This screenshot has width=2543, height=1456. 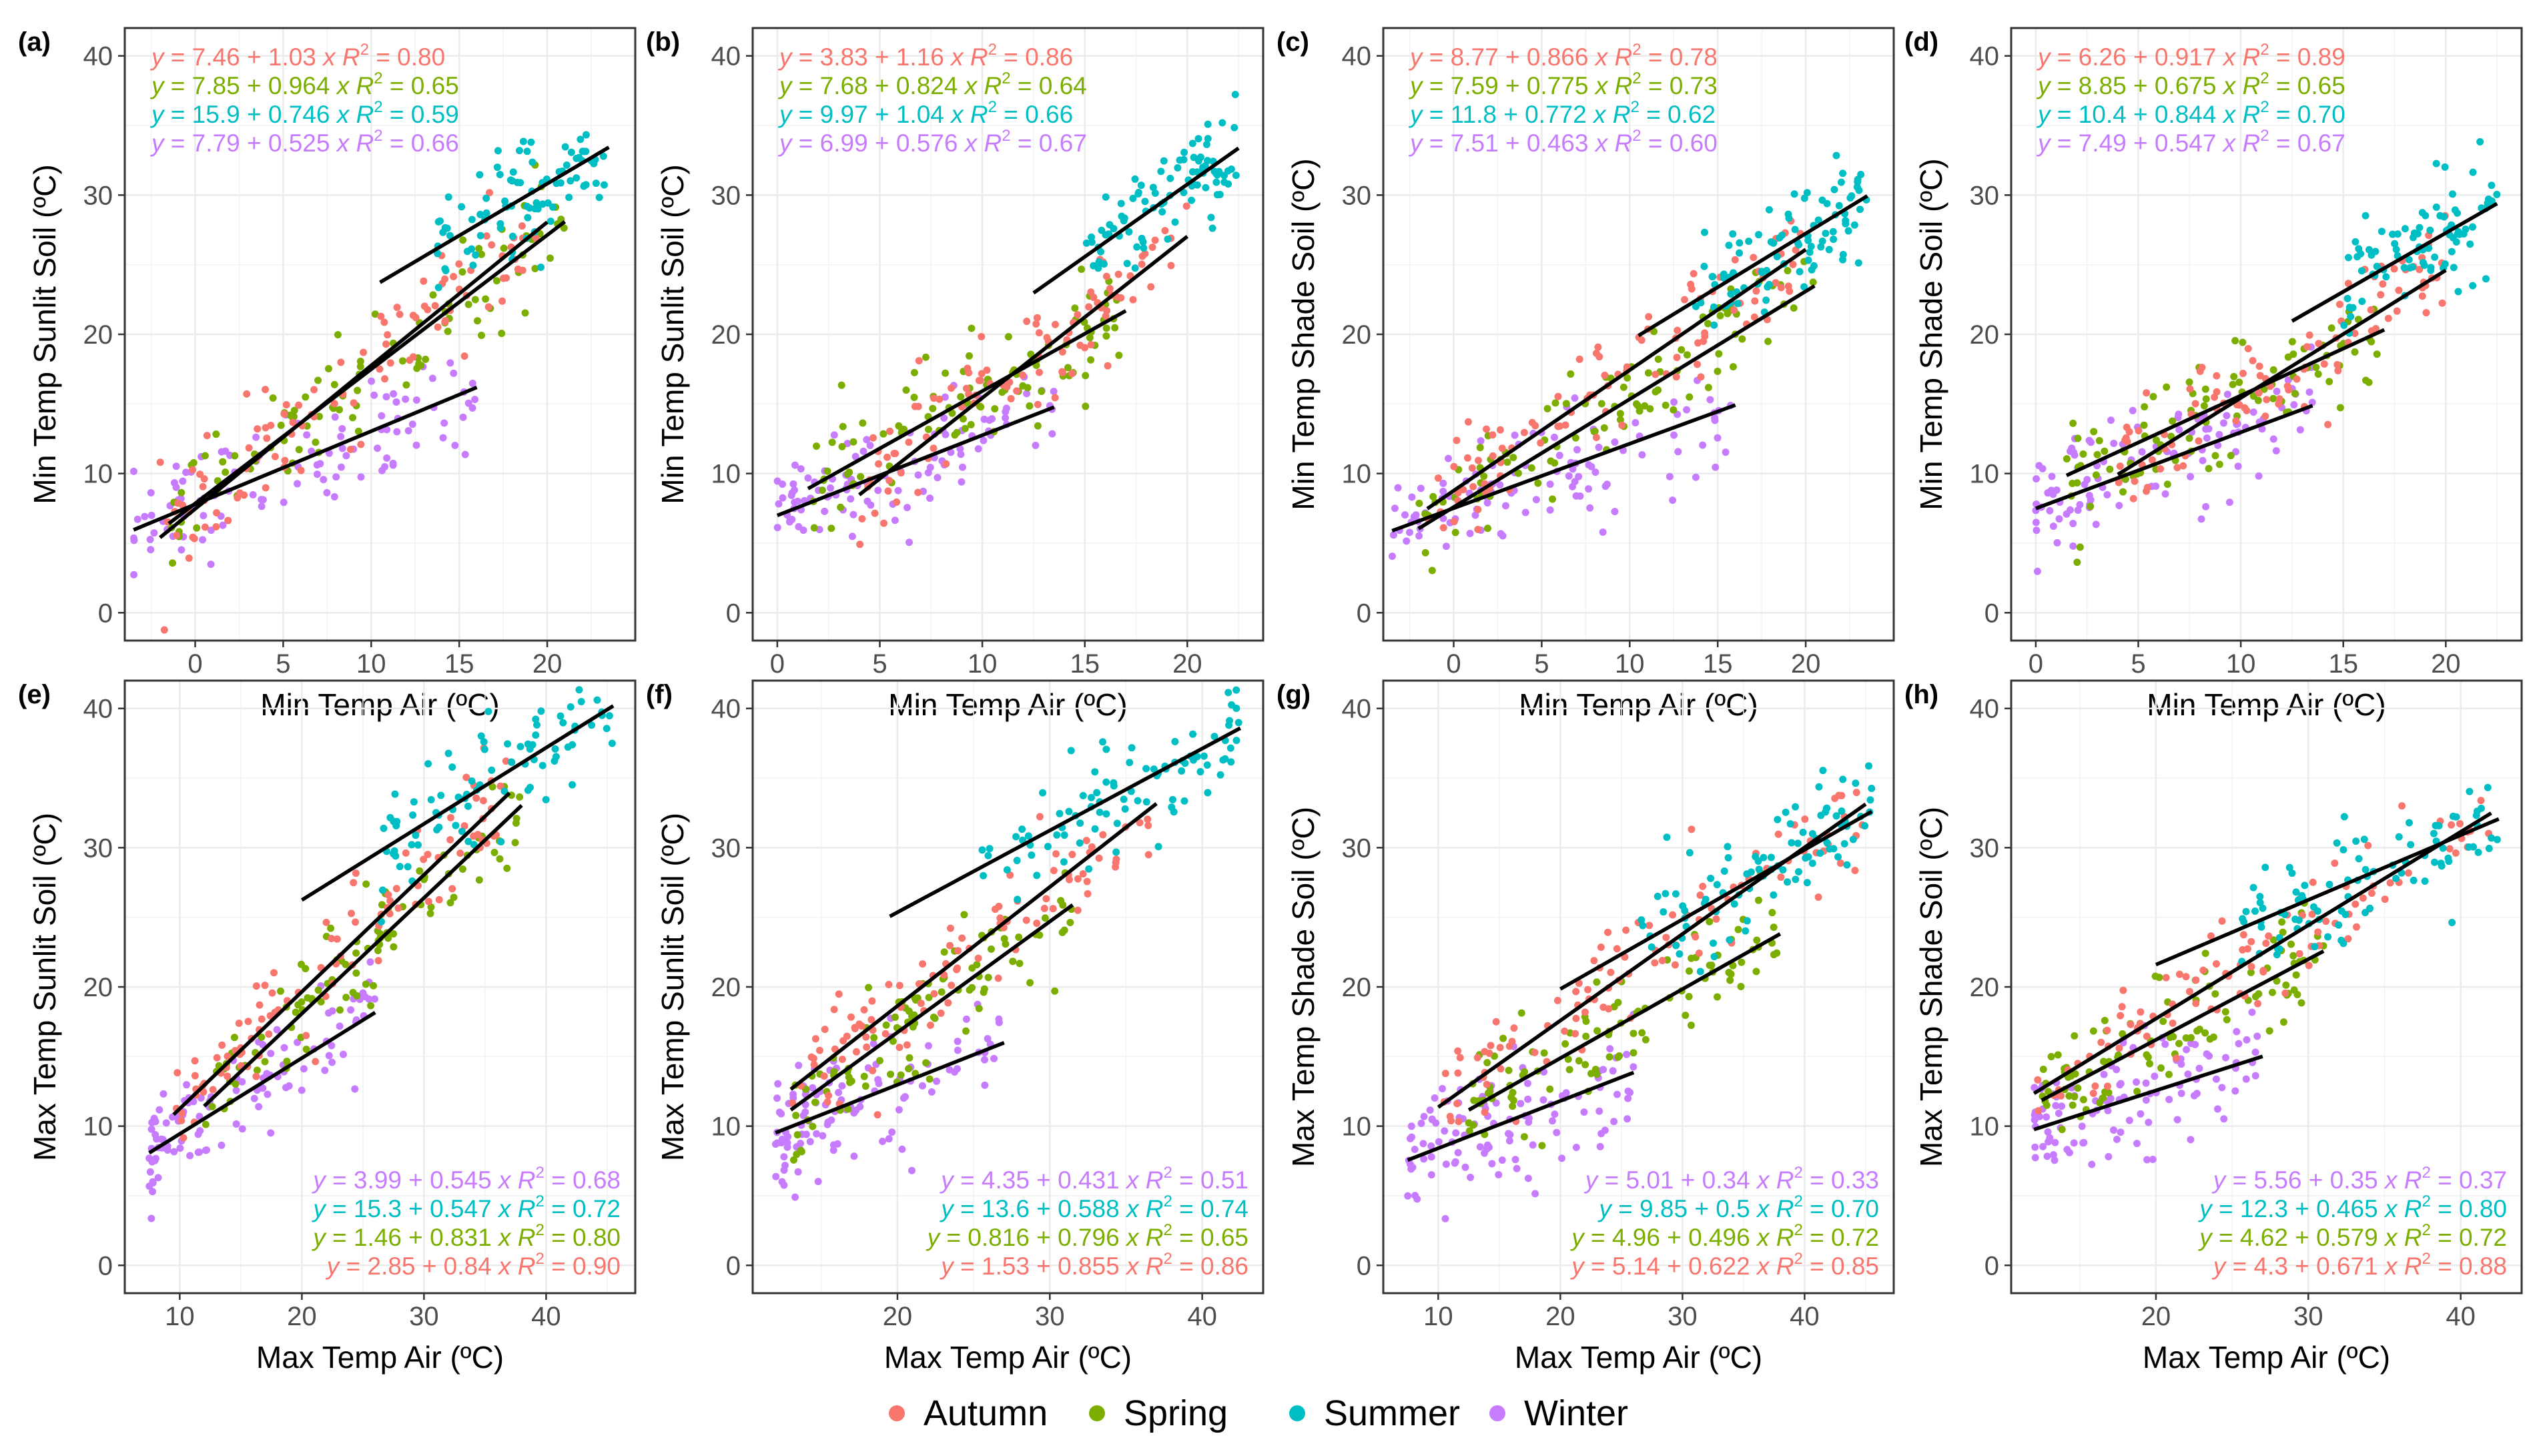 What do you see at coordinates (1258, 1413) in the screenshot?
I see `legend: Autumn Spring Summer Winter` at bounding box center [1258, 1413].